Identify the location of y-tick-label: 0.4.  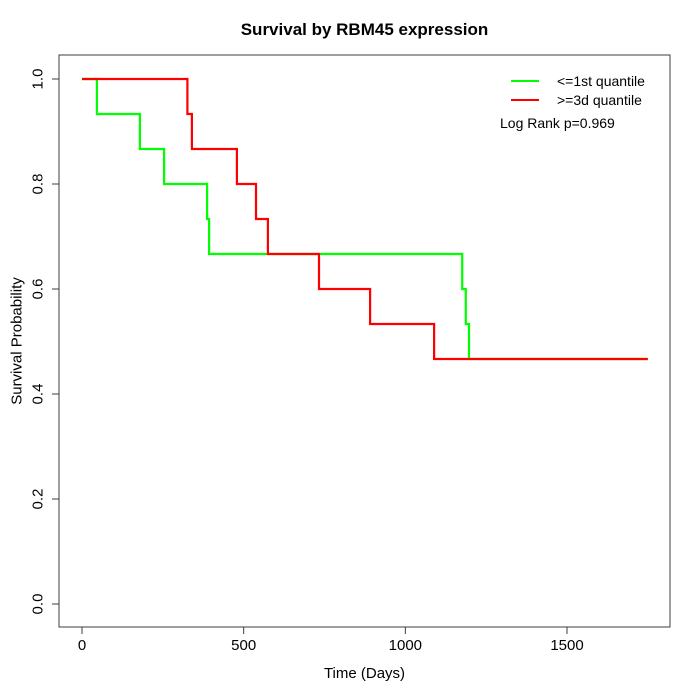
(38, 394).